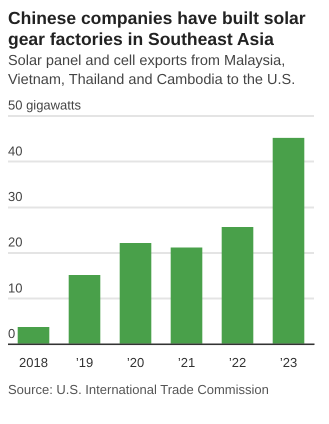 This screenshot has height=424, width=329. Describe the element at coordinates (237, 362) in the screenshot. I see `x-tick-label: ’22` at that location.